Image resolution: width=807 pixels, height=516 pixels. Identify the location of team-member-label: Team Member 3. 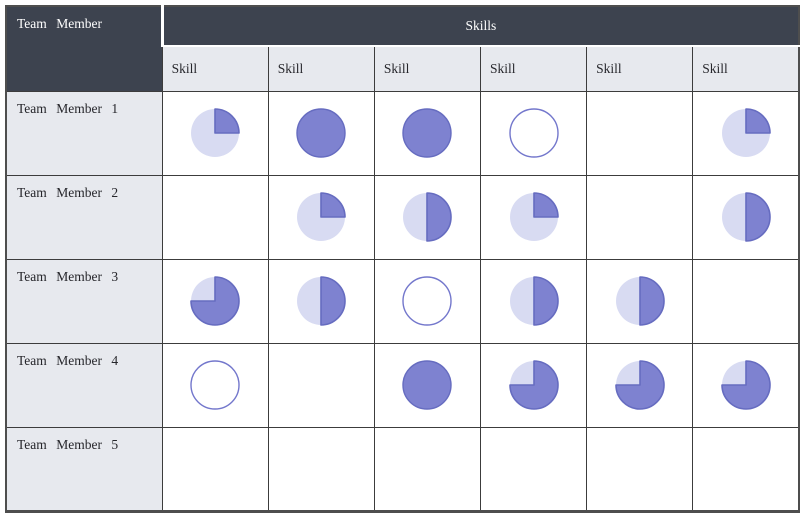
(84, 301).